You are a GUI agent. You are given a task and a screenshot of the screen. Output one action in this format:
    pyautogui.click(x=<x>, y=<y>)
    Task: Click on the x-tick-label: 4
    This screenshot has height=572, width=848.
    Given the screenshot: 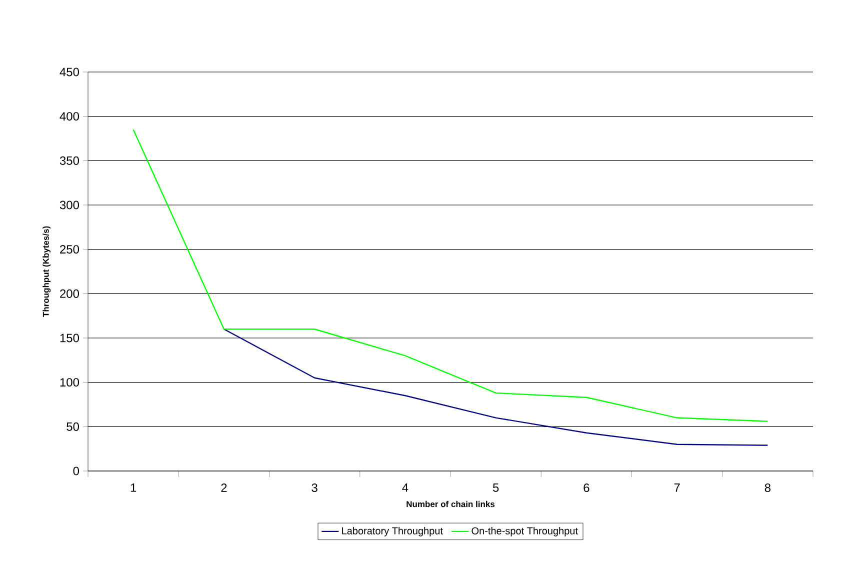 What is the action you would take?
    pyautogui.click(x=405, y=488)
    